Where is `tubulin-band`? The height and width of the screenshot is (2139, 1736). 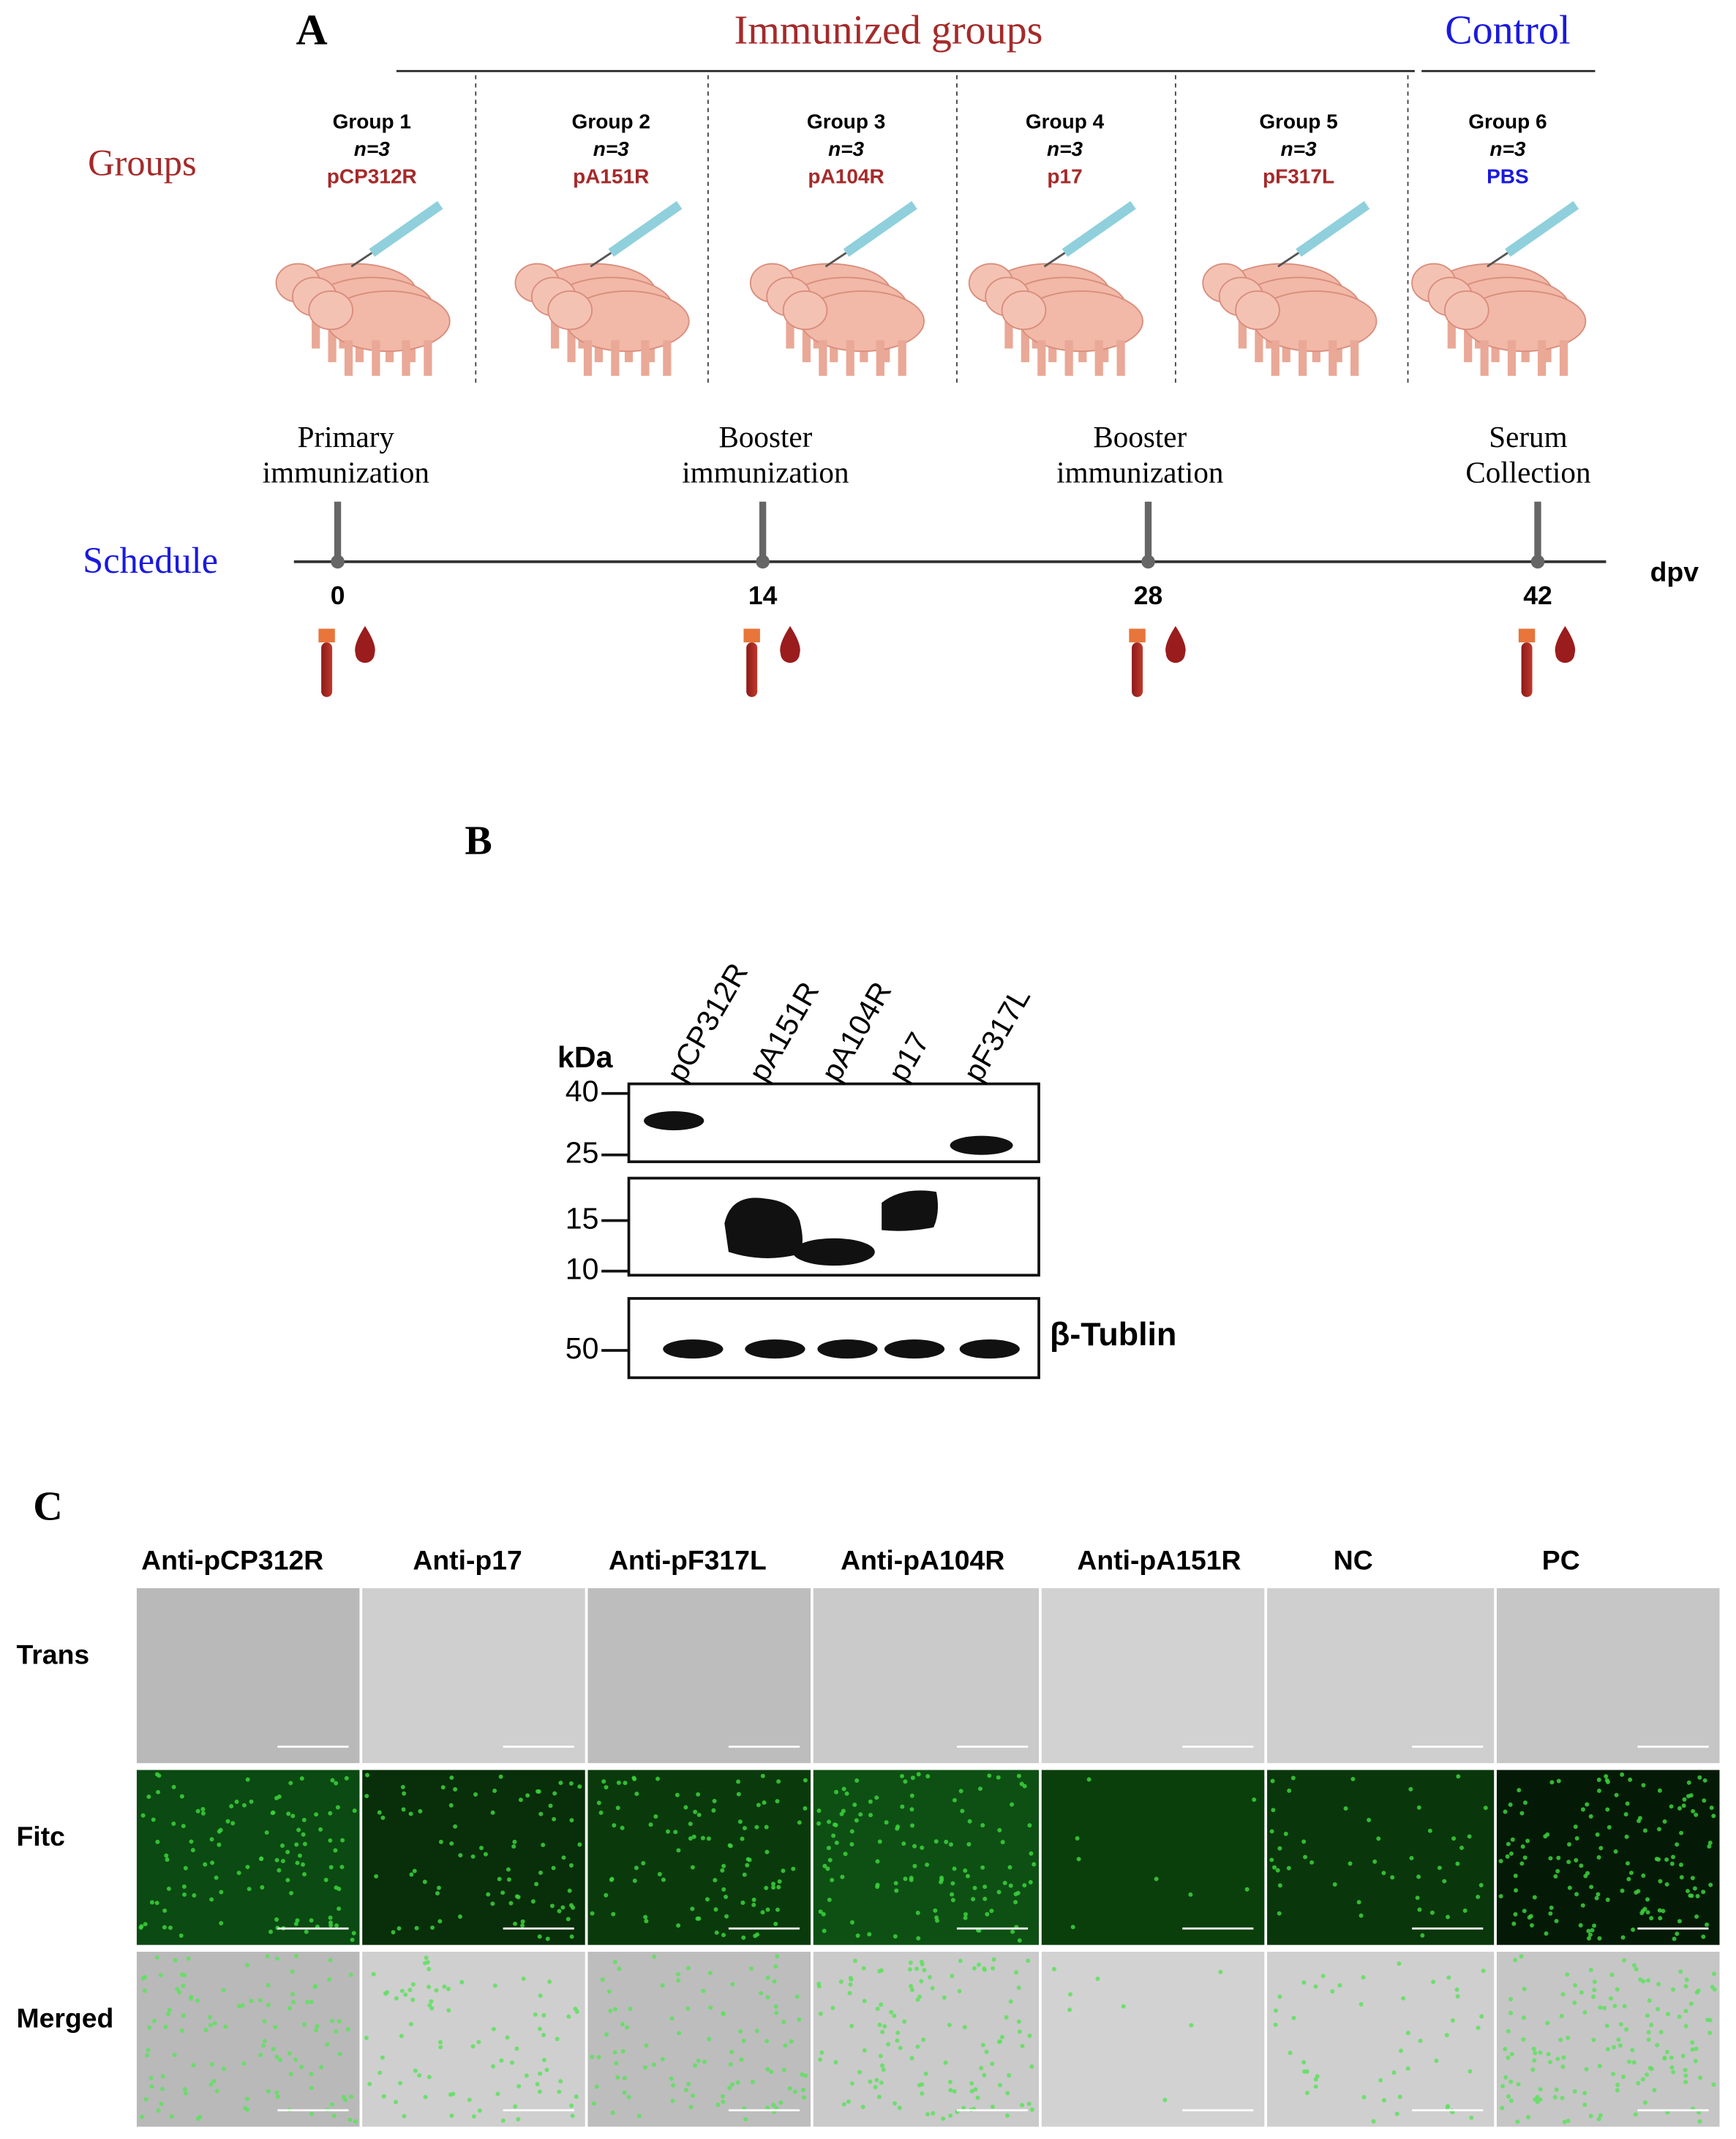
tubulin-band is located at coordinates (847, 1349).